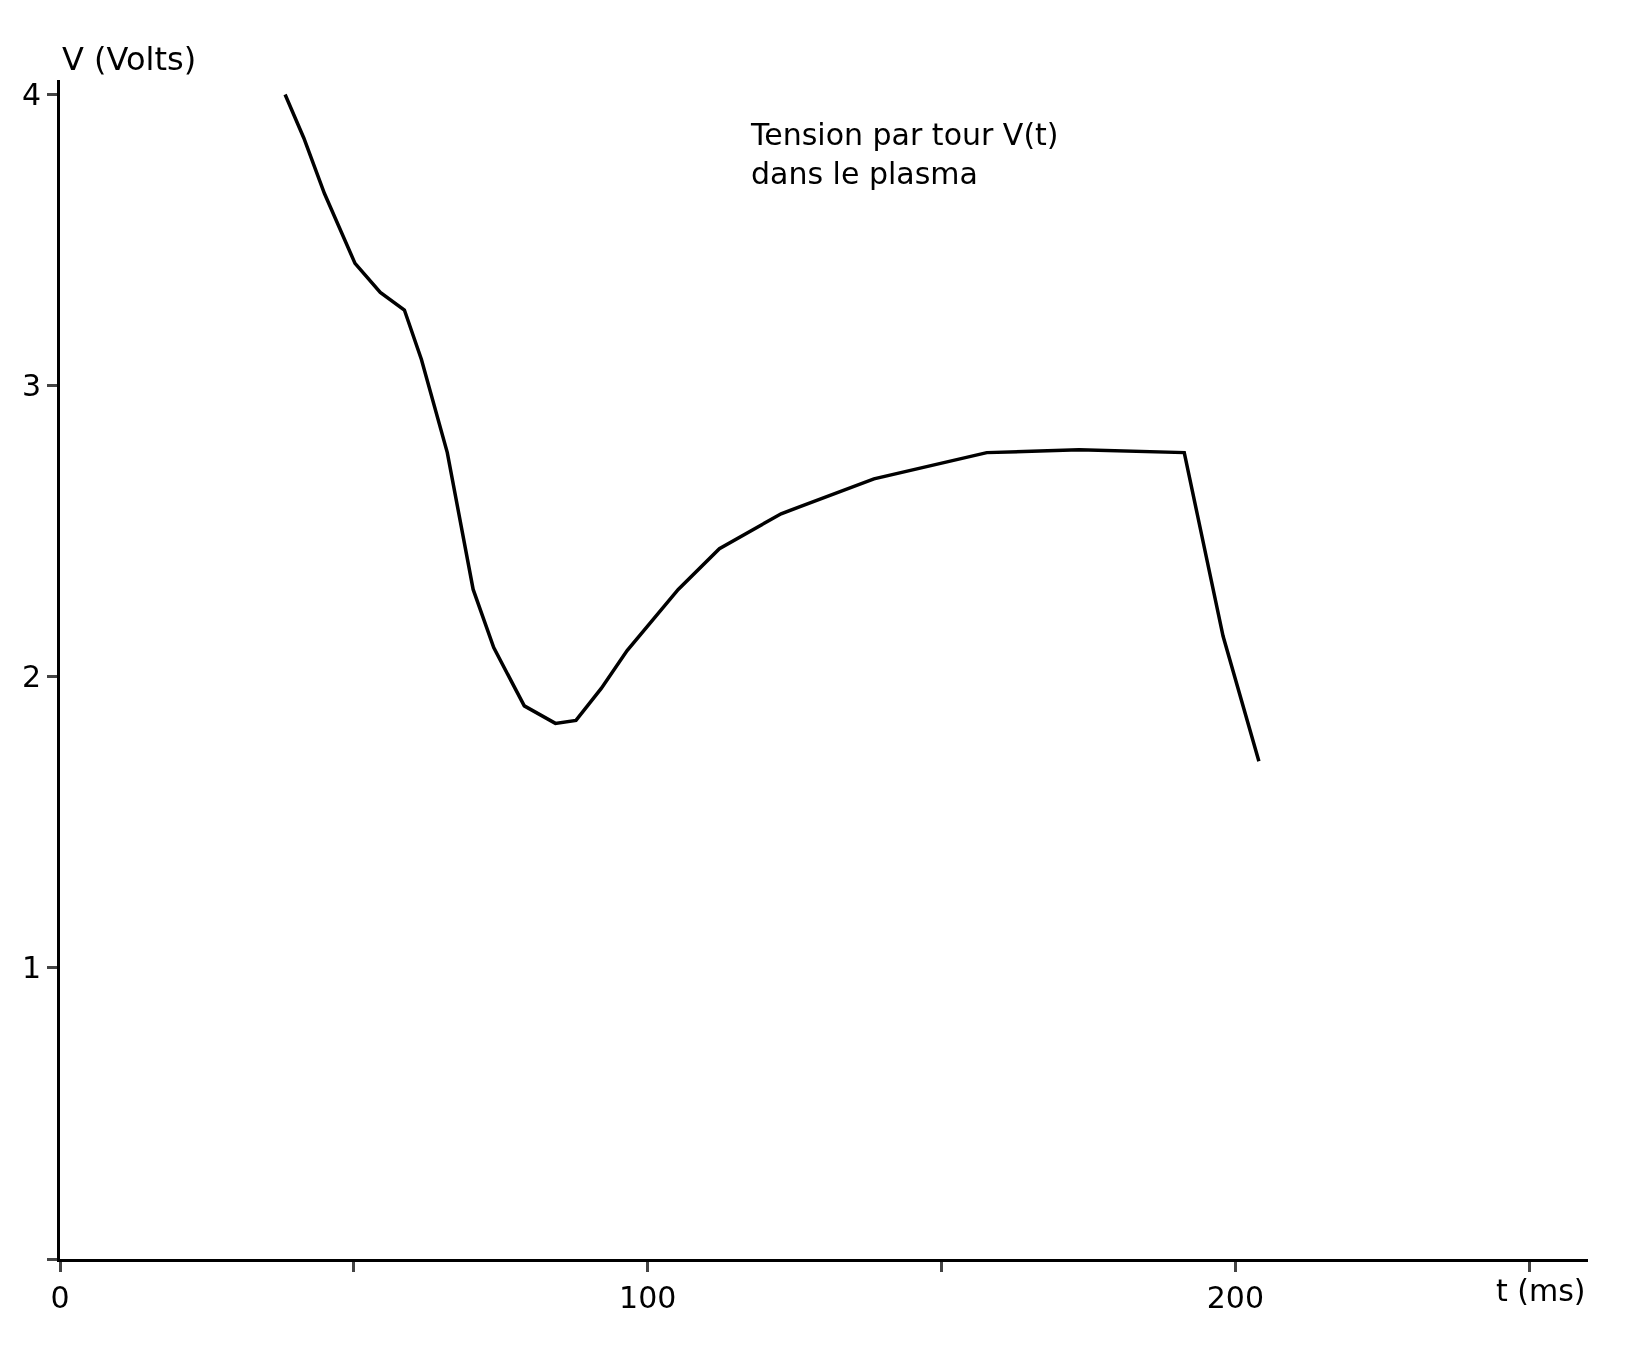 The image size is (1648, 1349). What do you see at coordinates (31, 95) in the screenshot?
I see `y-tick-label: 4` at bounding box center [31, 95].